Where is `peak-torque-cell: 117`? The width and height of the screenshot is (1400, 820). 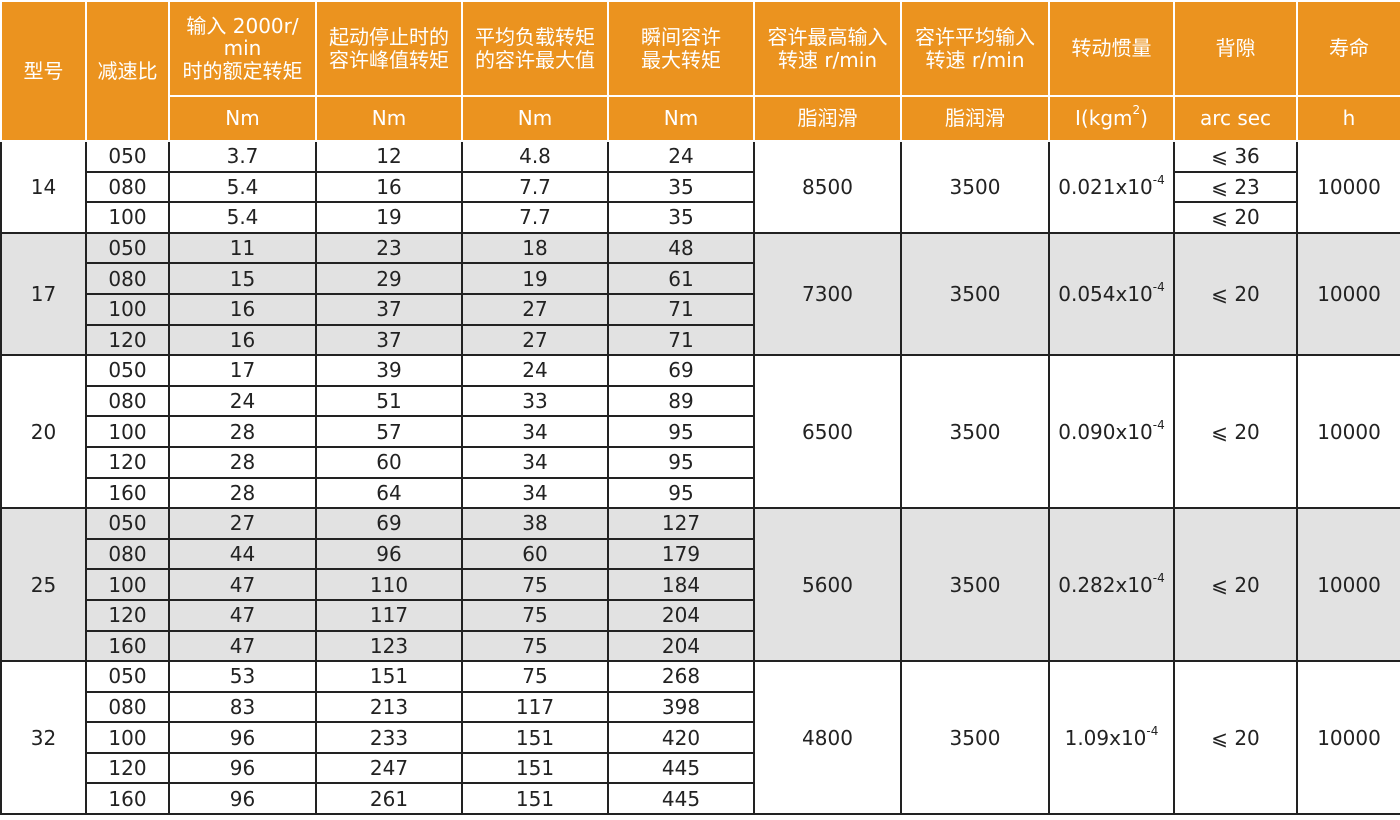
peak-torque-cell: 117 is located at coordinates (389, 615).